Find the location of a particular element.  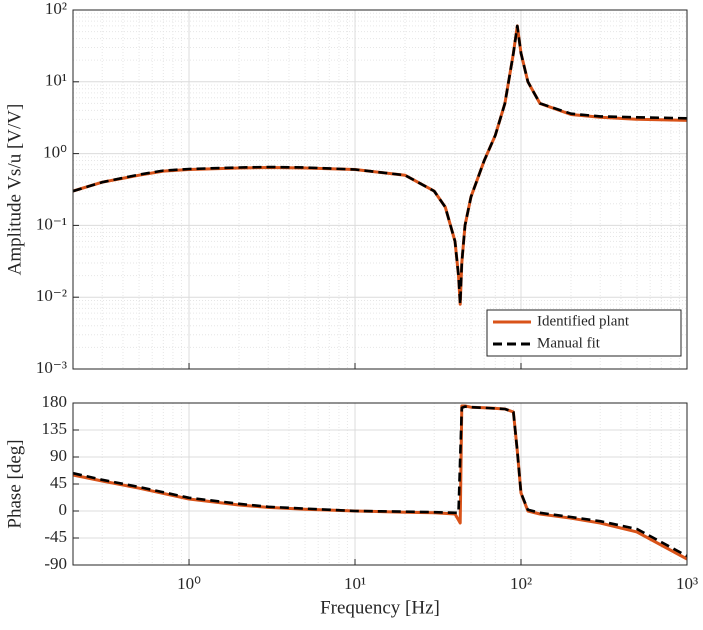

legend-label: Identified plant is located at coordinates (583, 321).